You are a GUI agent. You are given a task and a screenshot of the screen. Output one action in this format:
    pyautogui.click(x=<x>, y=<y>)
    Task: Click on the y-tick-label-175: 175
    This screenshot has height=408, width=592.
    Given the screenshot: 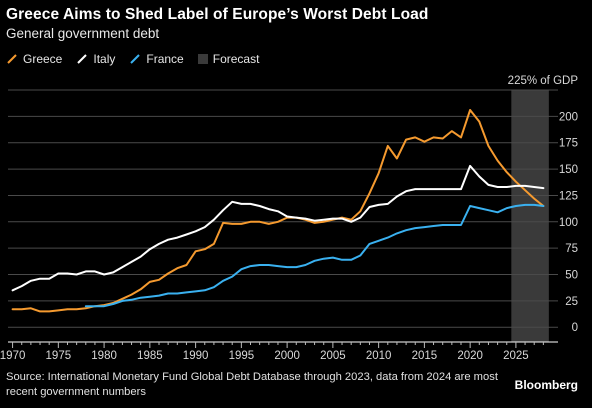 What is the action you would take?
    pyautogui.click(x=568, y=144)
    